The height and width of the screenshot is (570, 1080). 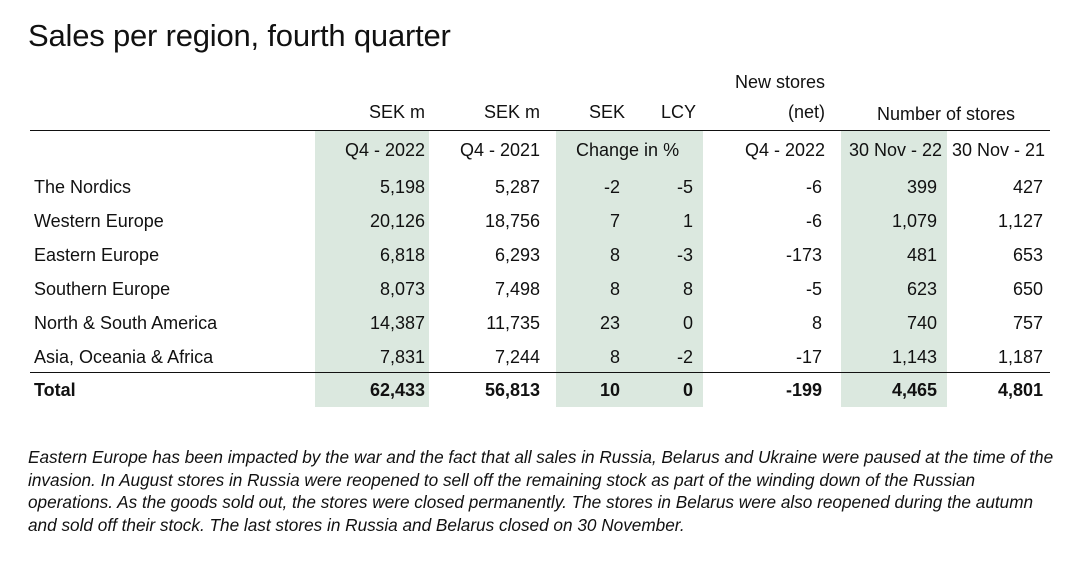 What do you see at coordinates (102, 289) in the screenshot?
I see `cell-region: Southern Europe` at bounding box center [102, 289].